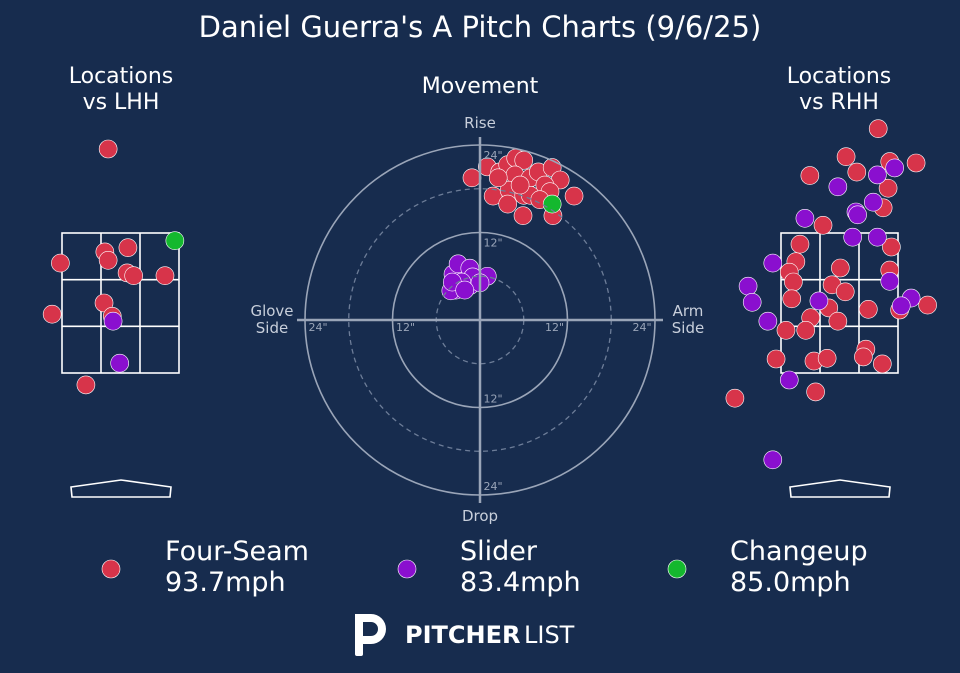 The height and width of the screenshot is (673, 960). What do you see at coordinates (272, 319) in the screenshot?
I see `axis-label: Glove Side` at bounding box center [272, 319].